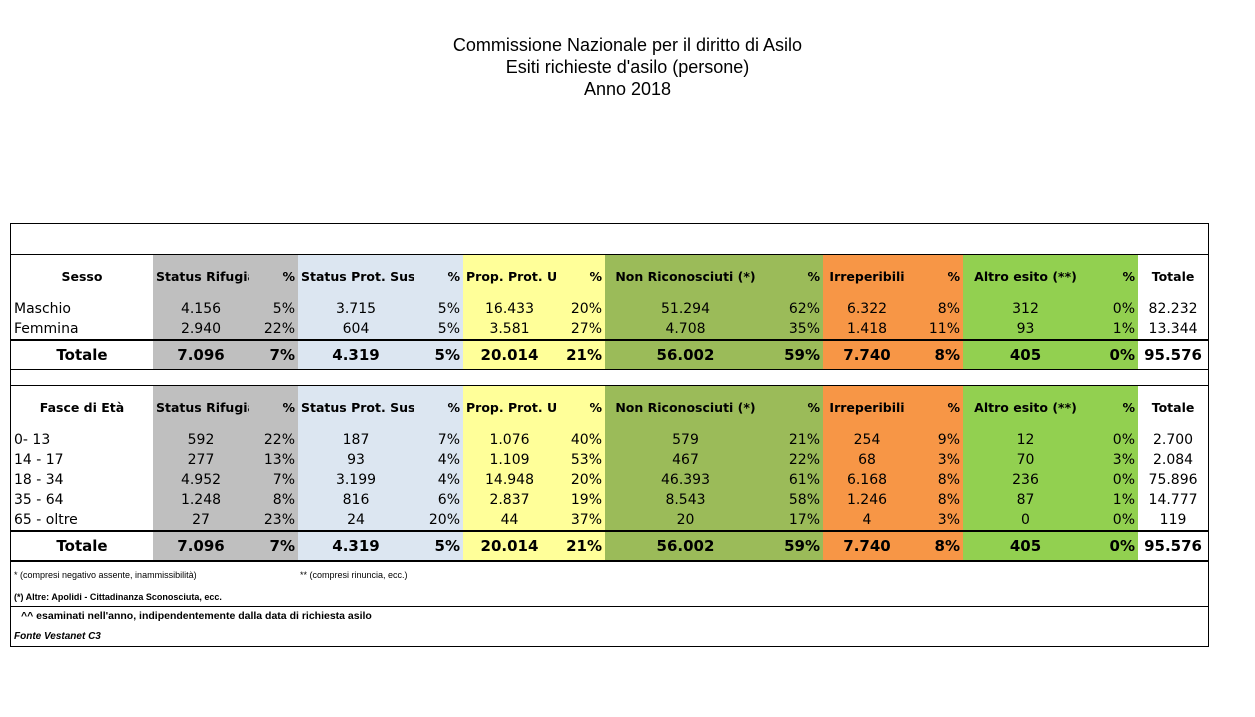 This screenshot has height=717, width=1255. I want to click on cell: 93, so click(356, 460).